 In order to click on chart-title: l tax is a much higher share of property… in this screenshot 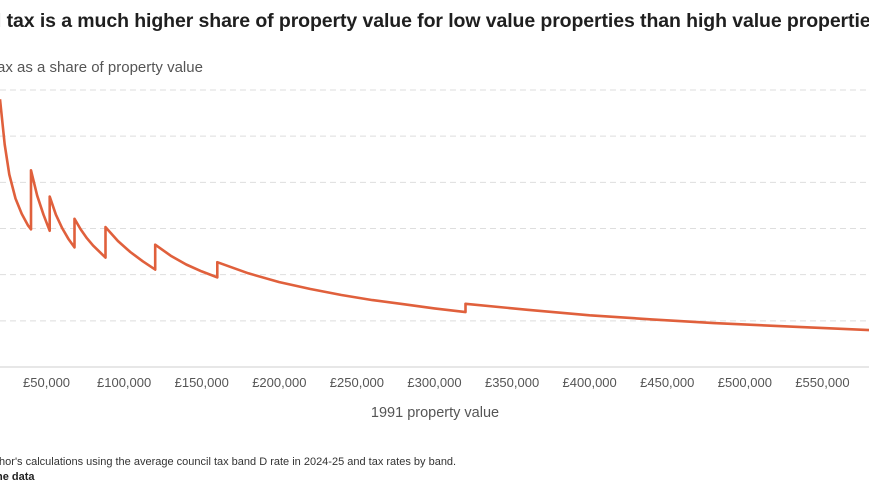, I will do `click(434, 21)`.